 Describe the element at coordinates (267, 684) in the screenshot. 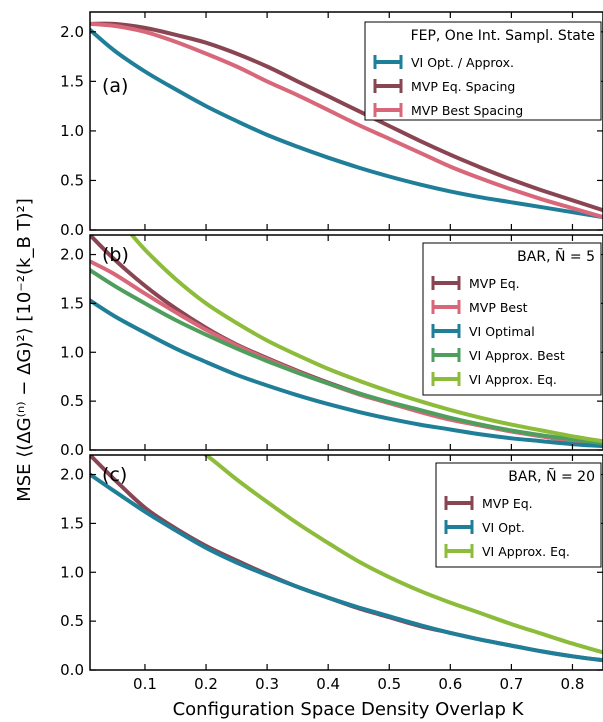

I see `x-tick-label: 0.3` at that location.